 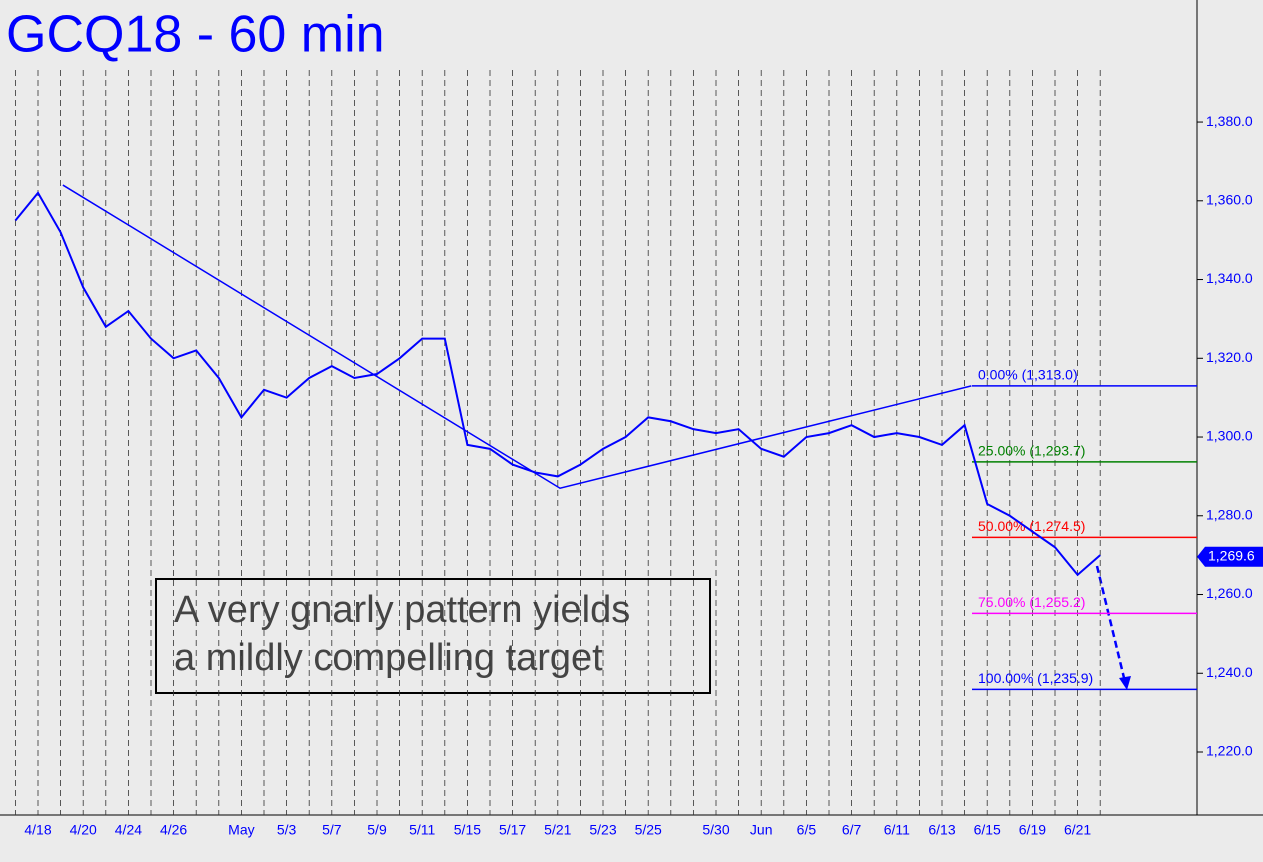 I want to click on x-tick-label: 5/9, so click(x=377, y=830).